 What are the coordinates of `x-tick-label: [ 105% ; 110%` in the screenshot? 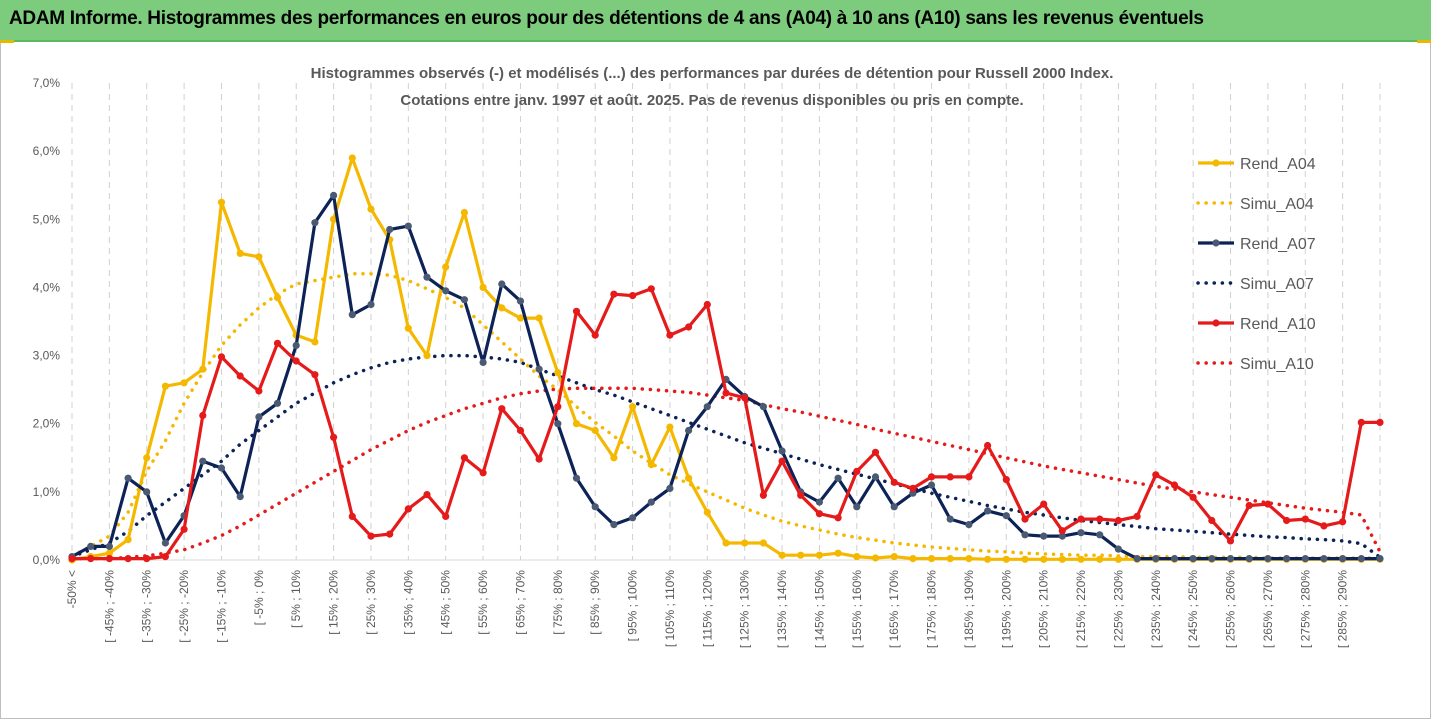 It's located at (670, 608).